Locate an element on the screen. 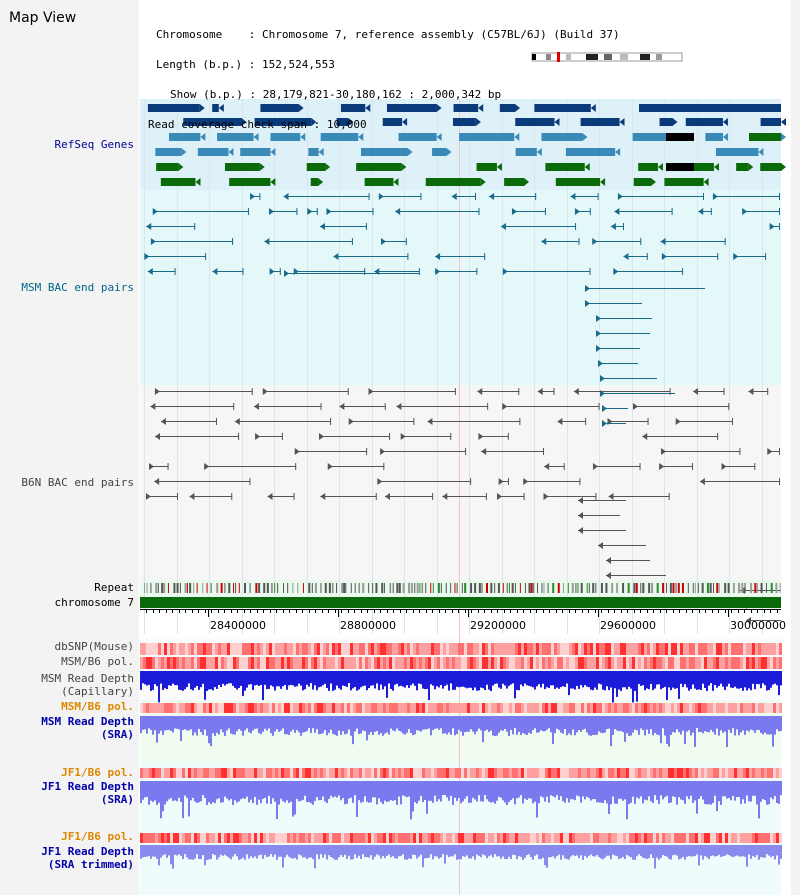 The width and height of the screenshot is (800, 895). b6n-bac-pair-link is located at coordinates (622, 391).